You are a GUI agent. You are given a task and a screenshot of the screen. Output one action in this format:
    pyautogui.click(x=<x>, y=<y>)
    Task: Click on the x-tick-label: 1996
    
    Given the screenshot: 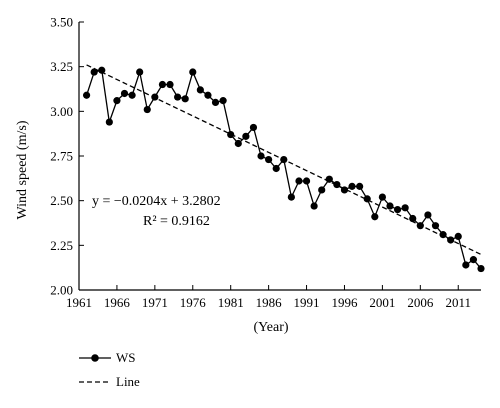 What is the action you would take?
    pyautogui.click(x=344, y=302)
    